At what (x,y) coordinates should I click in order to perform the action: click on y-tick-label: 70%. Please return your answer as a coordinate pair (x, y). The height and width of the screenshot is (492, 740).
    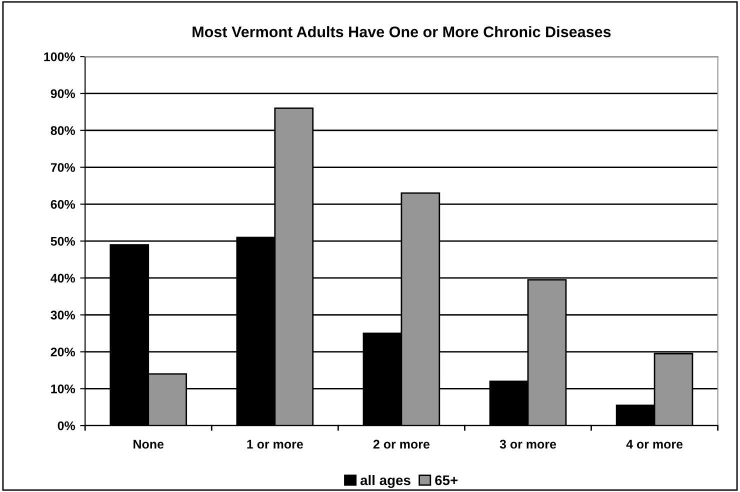
    Looking at the image, I should click on (63, 167).